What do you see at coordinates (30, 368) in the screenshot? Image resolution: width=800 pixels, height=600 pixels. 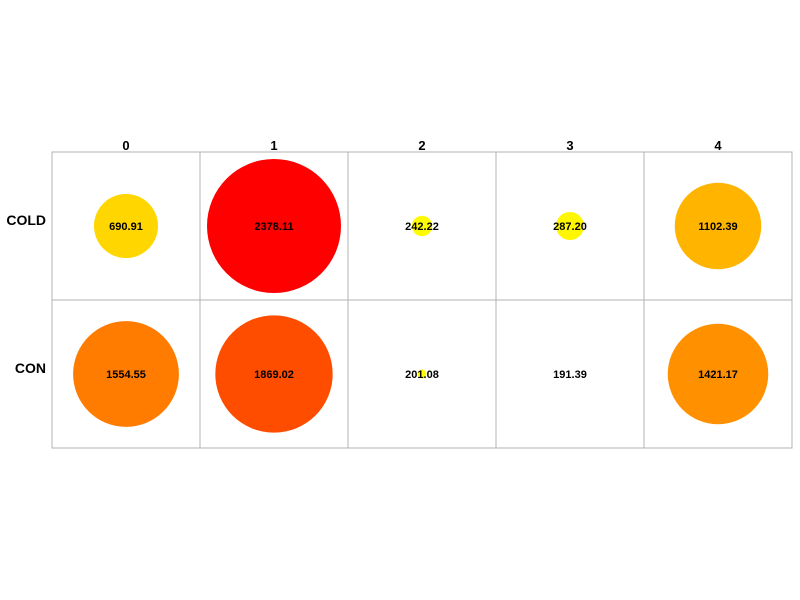 I see `row-label: CON` at bounding box center [30, 368].